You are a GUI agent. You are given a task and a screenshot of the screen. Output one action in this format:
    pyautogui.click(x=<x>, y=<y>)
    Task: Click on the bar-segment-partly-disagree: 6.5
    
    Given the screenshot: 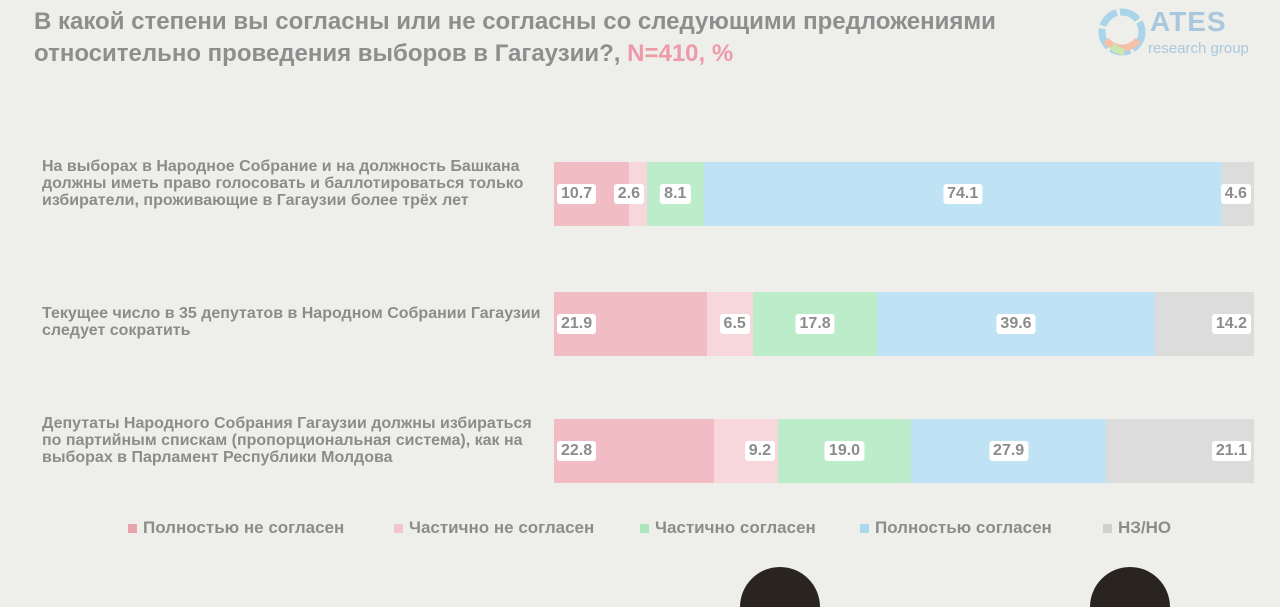 What is the action you would take?
    pyautogui.click(x=730, y=324)
    